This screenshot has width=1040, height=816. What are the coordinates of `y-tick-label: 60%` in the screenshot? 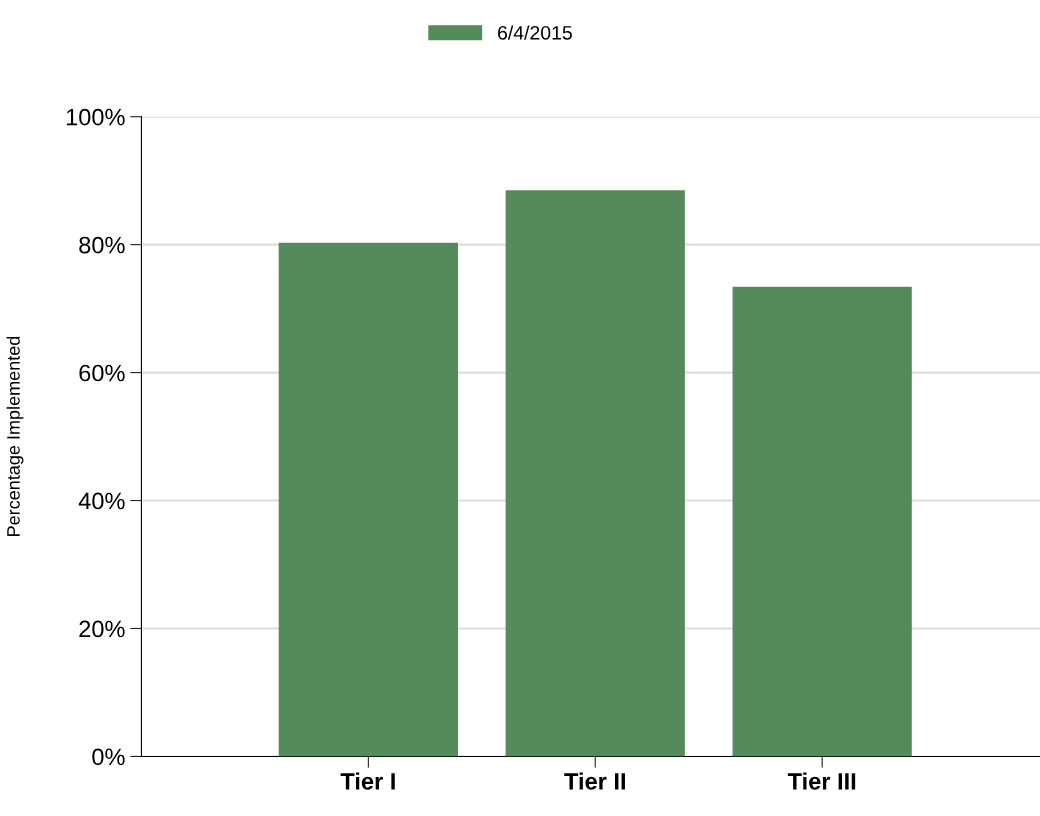 It's located at (102, 373).